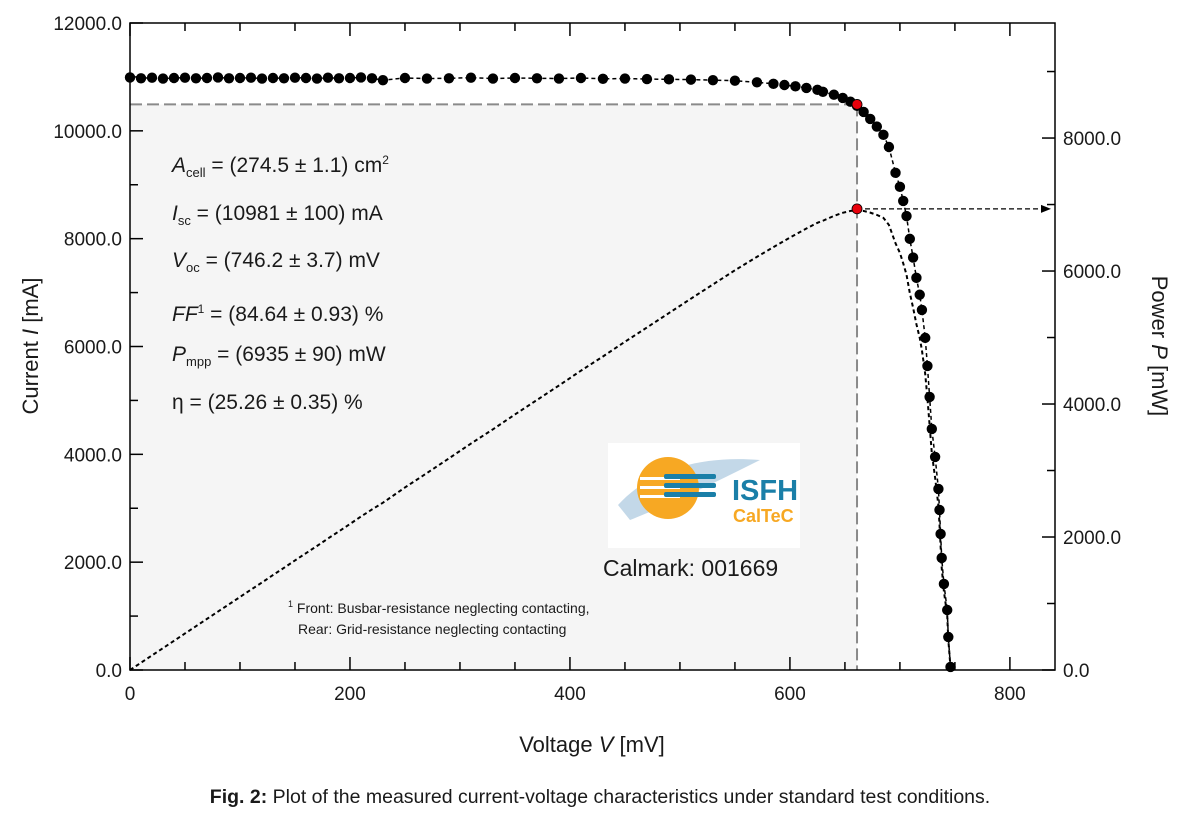 The image size is (1200, 833). What do you see at coordinates (857, 209) in the screenshot?
I see `mpp-power-point` at bounding box center [857, 209].